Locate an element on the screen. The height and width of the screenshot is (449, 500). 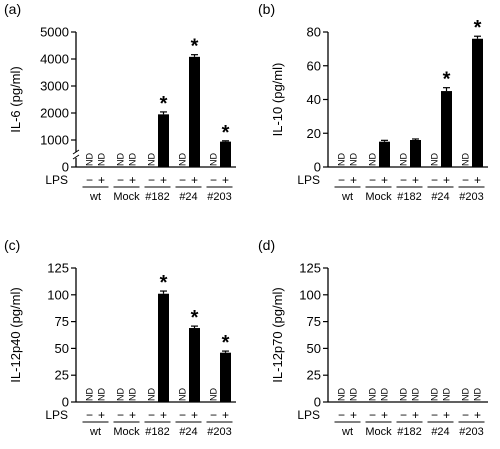
y-tick-label: 20 is located at coordinates (314, 133).